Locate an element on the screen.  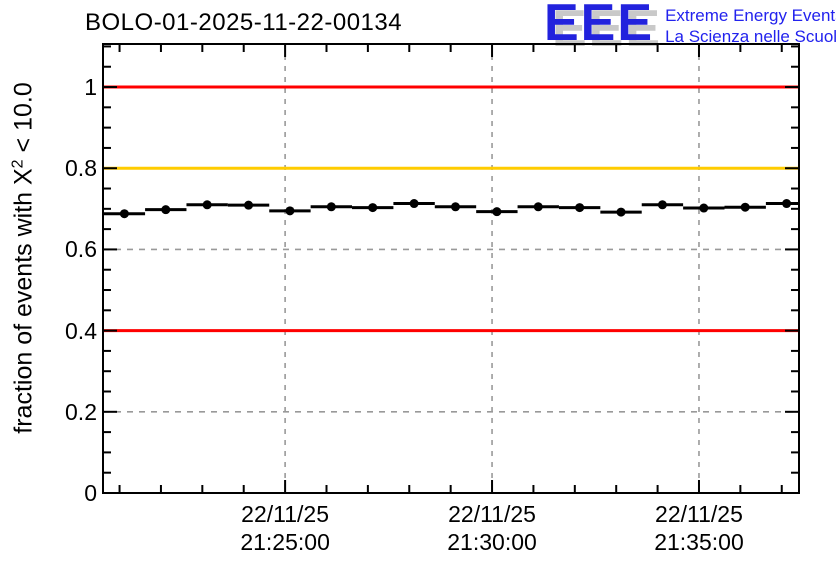
y-tick-label: 1 is located at coordinates (90, 87).